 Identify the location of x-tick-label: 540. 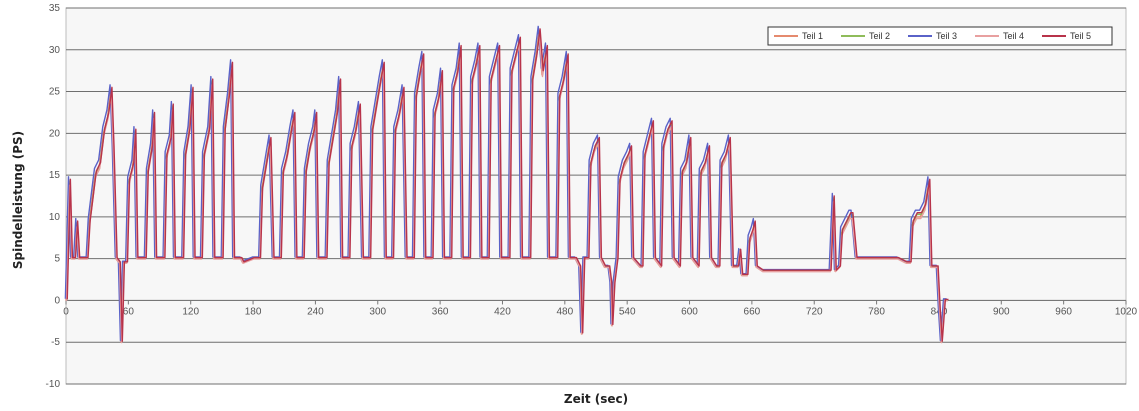
(627, 311).